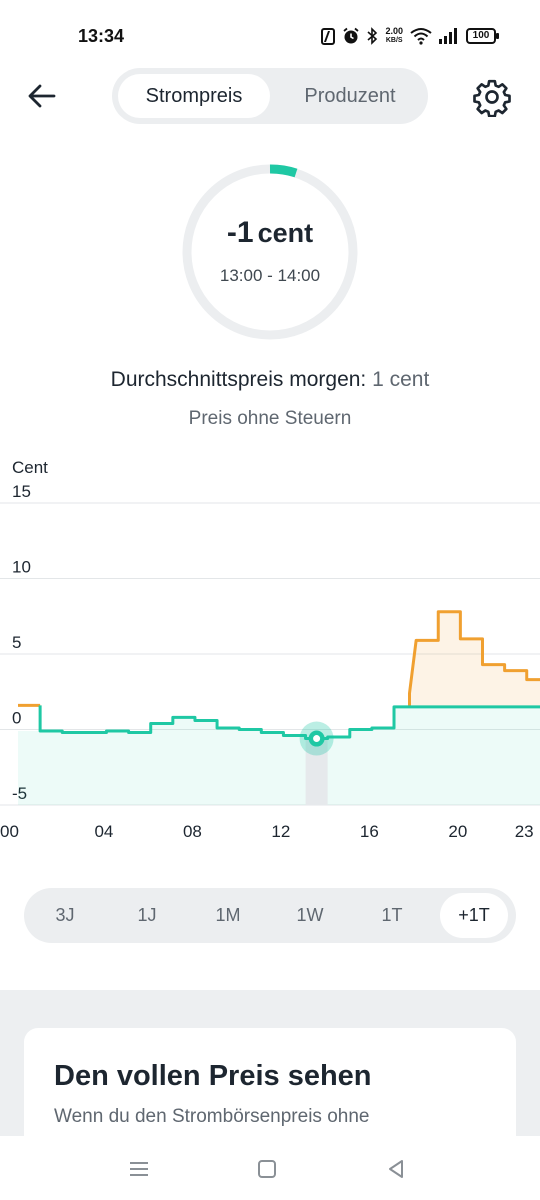 The height and width of the screenshot is (1200, 540). I want to click on system-nav-bar, so click(270, 1168).